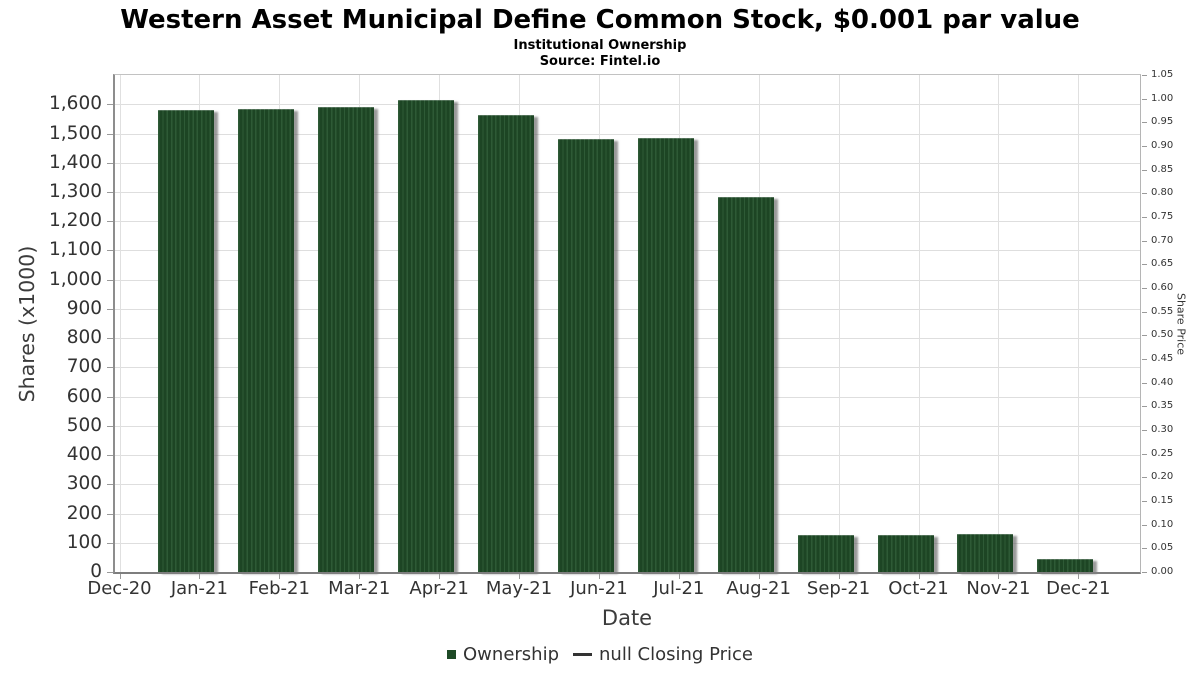 This screenshot has height=675, width=1200. I want to click on left-axis-tick-label: 200, so click(84, 513).